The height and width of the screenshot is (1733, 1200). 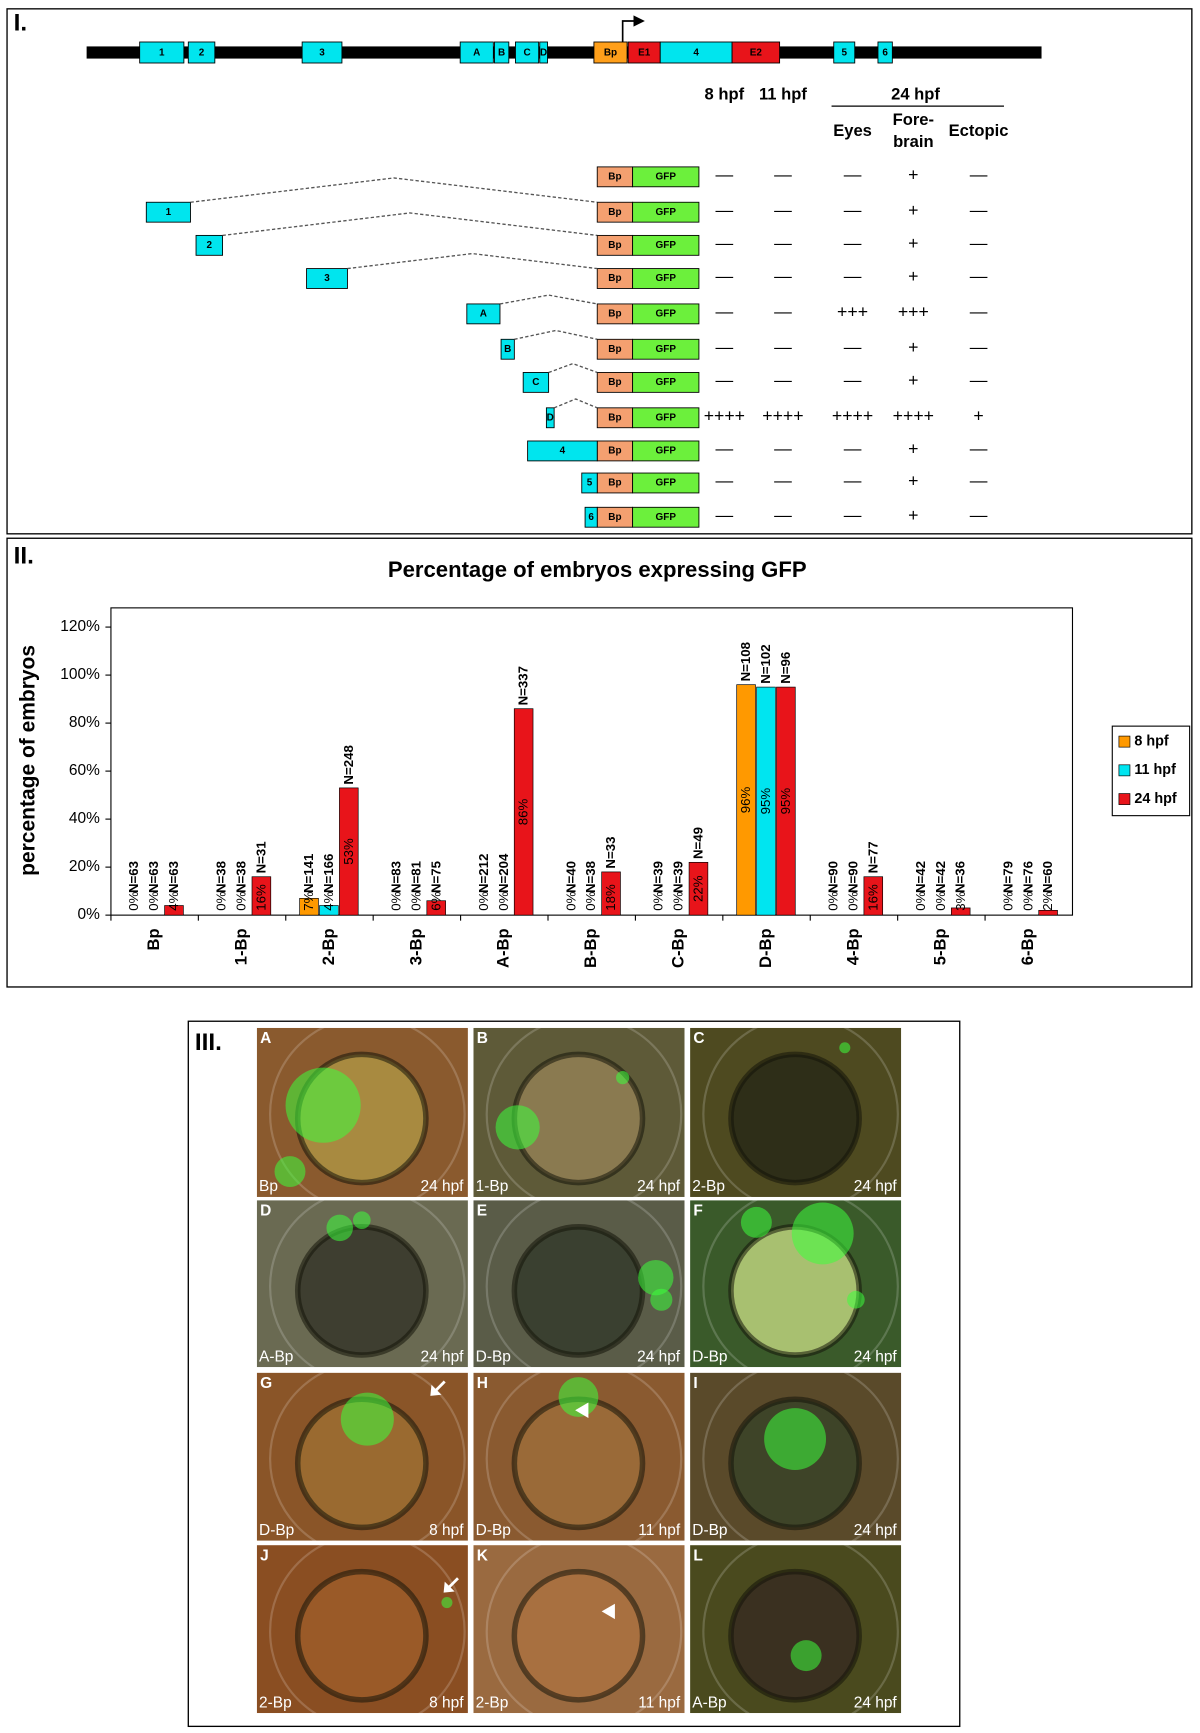 What do you see at coordinates (697, 1210) in the screenshot?
I see `image-letter: F` at bounding box center [697, 1210].